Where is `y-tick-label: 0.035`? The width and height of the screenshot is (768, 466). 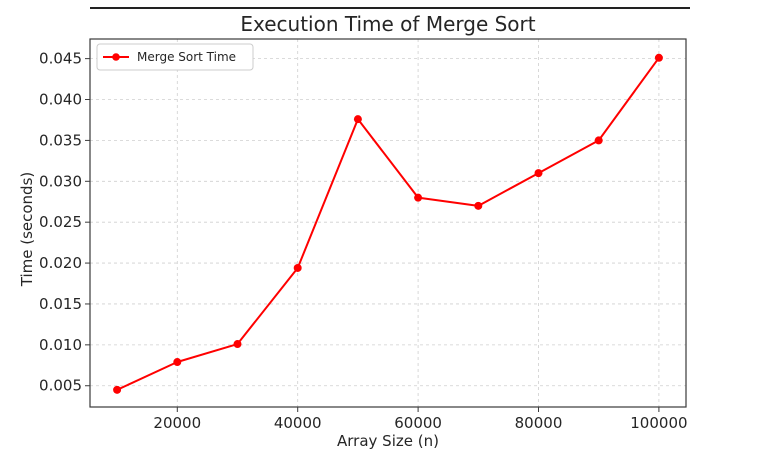 y-tick-label: 0.035 is located at coordinates (60, 140).